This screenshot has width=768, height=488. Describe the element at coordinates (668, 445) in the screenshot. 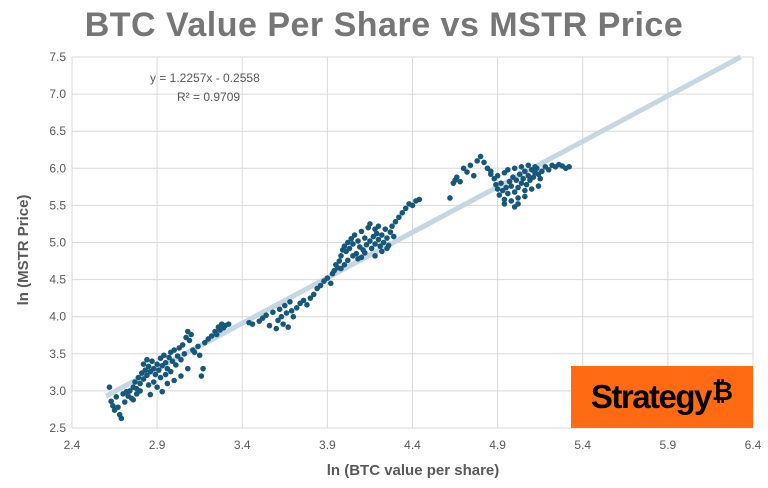

I see `x-tick-label: 5.9` at that location.